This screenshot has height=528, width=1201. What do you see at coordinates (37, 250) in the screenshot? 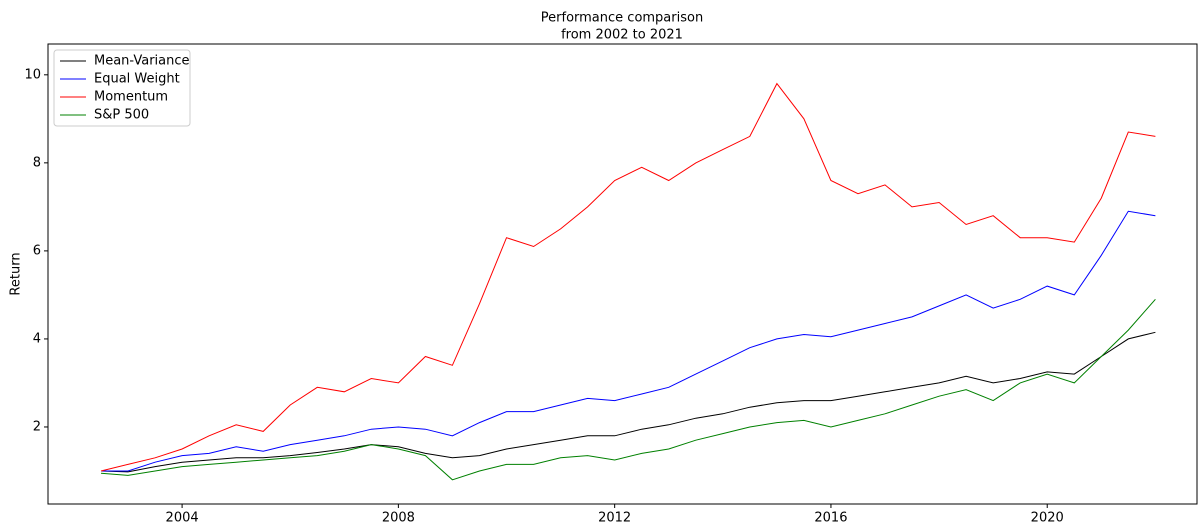
I see `y-tick-label: 6` at bounding box center [37, 250].